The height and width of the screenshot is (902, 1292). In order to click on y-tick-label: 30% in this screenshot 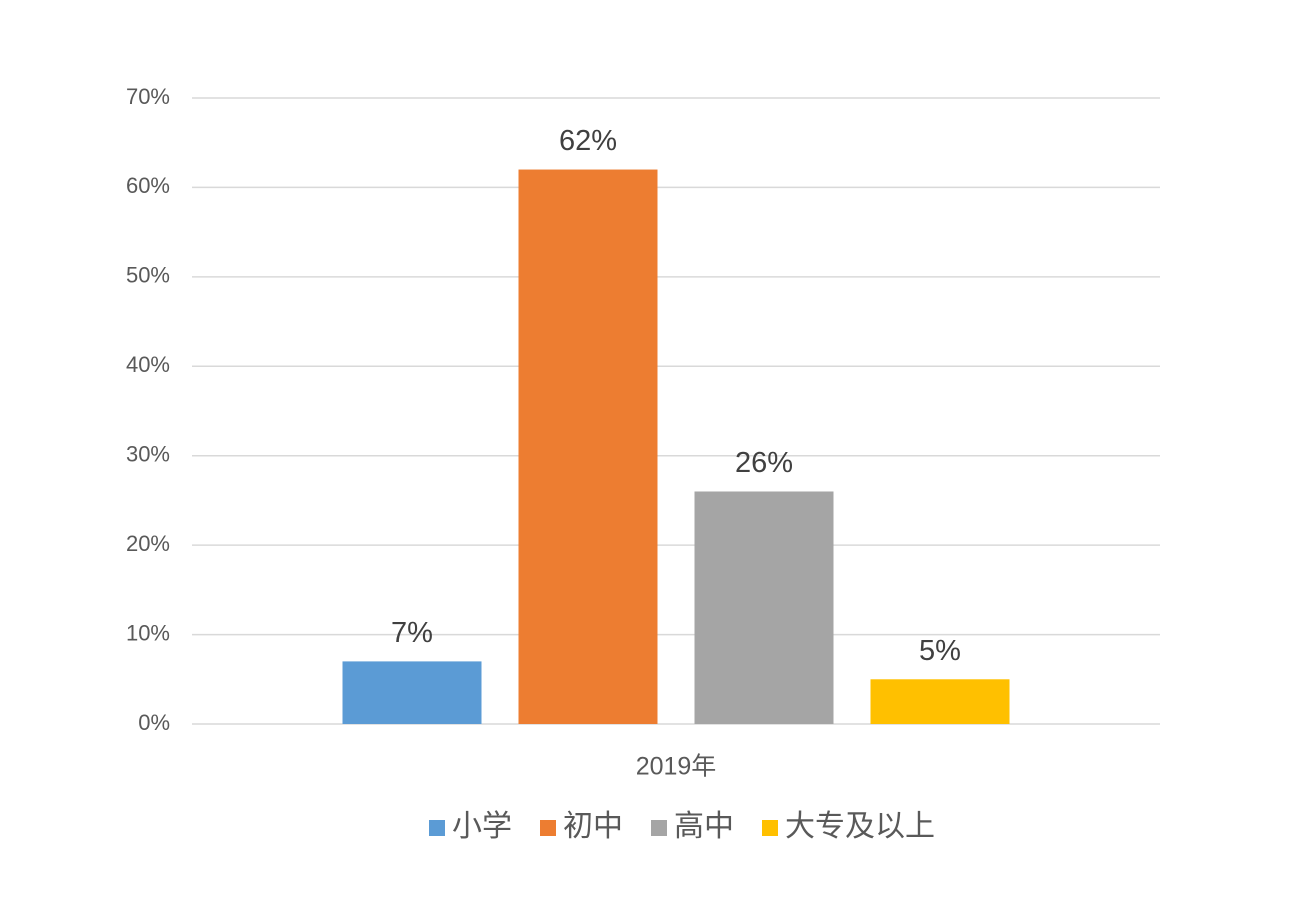, I will do `click(148, 454)`.